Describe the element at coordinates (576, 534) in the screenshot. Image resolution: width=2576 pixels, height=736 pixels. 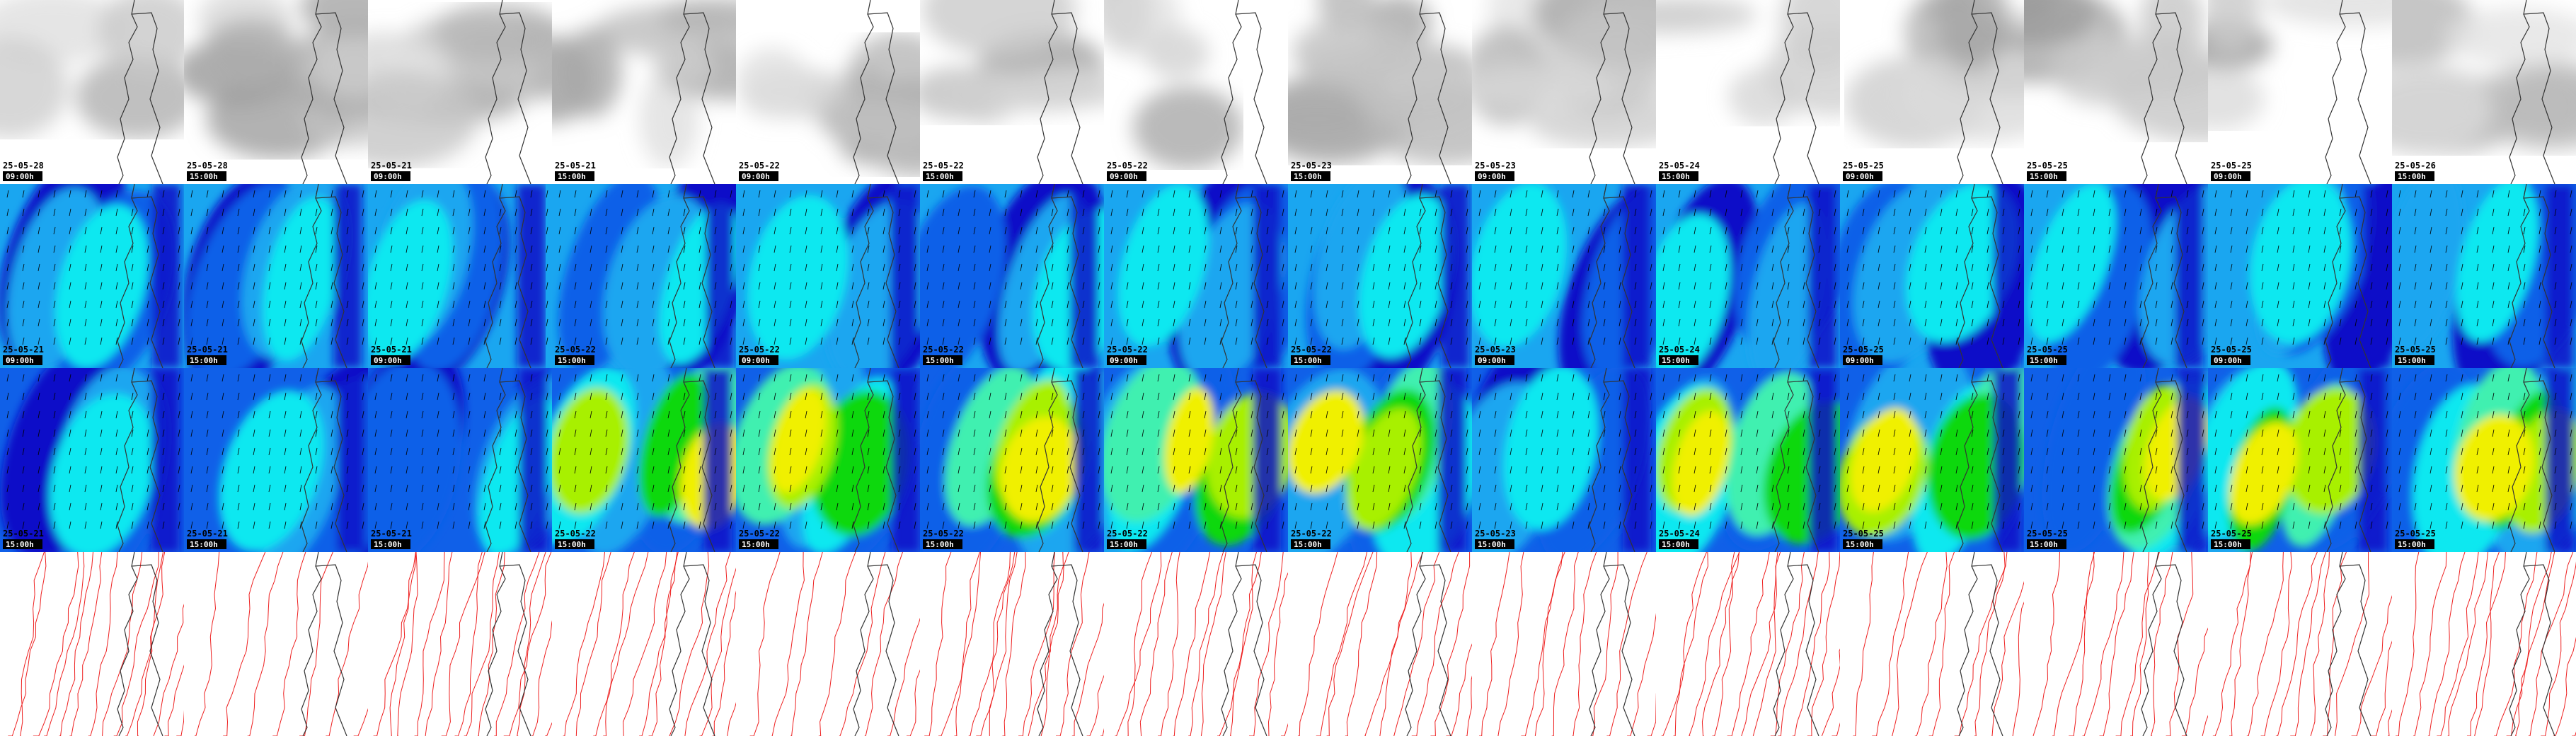
I see `panel-date-label: 25-05-22` at that location.